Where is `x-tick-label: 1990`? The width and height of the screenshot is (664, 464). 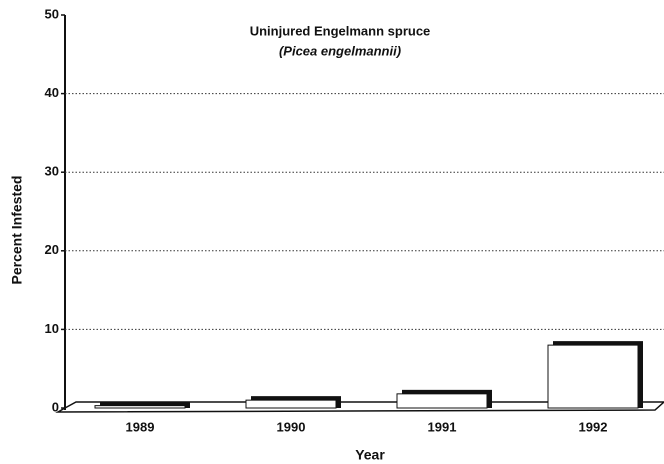
x-tick-label: 1990 is located at coordinates (291, 426).